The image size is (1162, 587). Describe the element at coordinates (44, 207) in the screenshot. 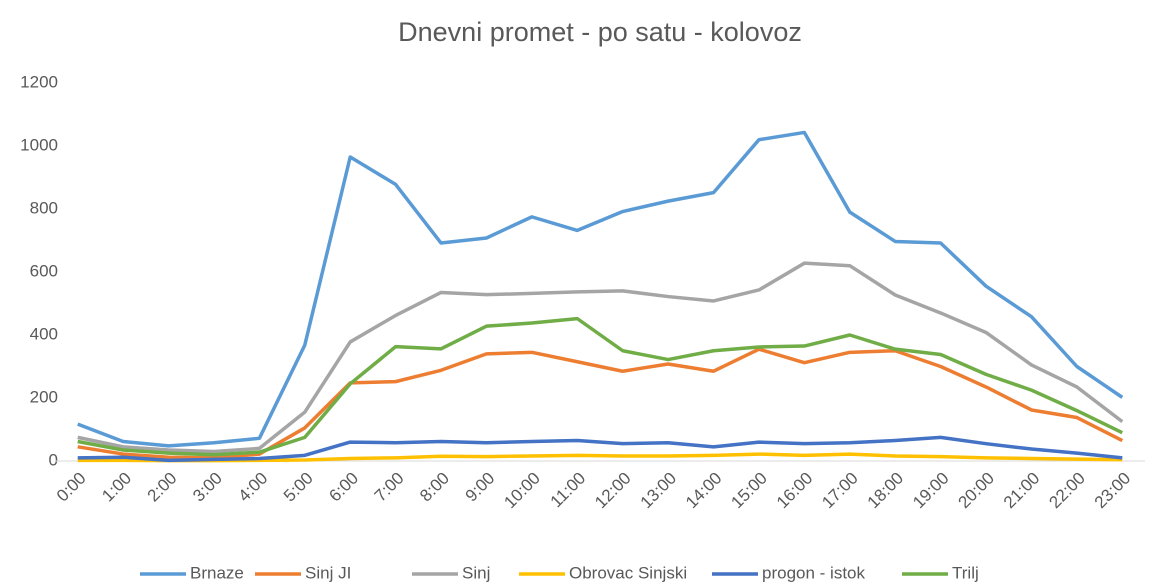

I see `y-tick-label: 800` at that location.